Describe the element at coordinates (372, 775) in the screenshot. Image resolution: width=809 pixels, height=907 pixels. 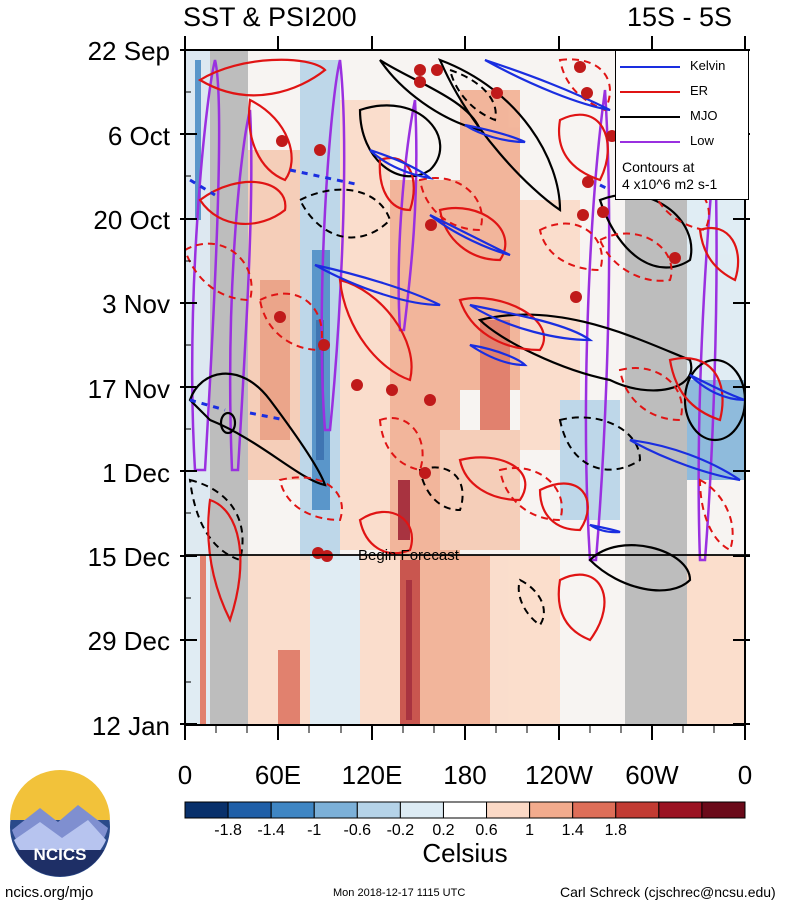
I see `x-tick-label: 120E` at that location.